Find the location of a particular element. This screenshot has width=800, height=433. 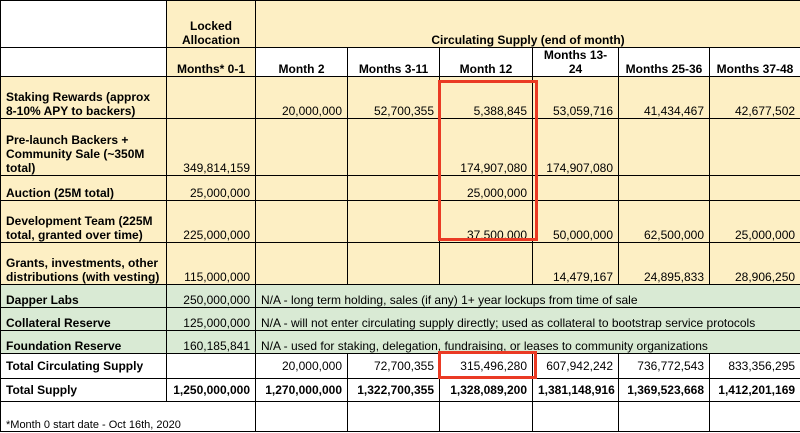

row-label-total-circulating: Total Circulating Supply is located at coordinates (83, 366).